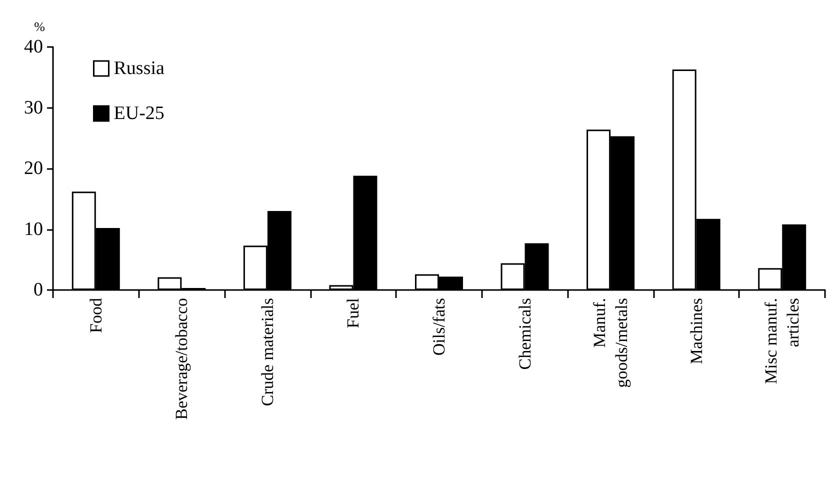 This screenshot has width=837, height=503. What do you see at coordinates (40, 26) in the screenshot?
I see `y-axis-title: %` at bounding box center [40, 26].